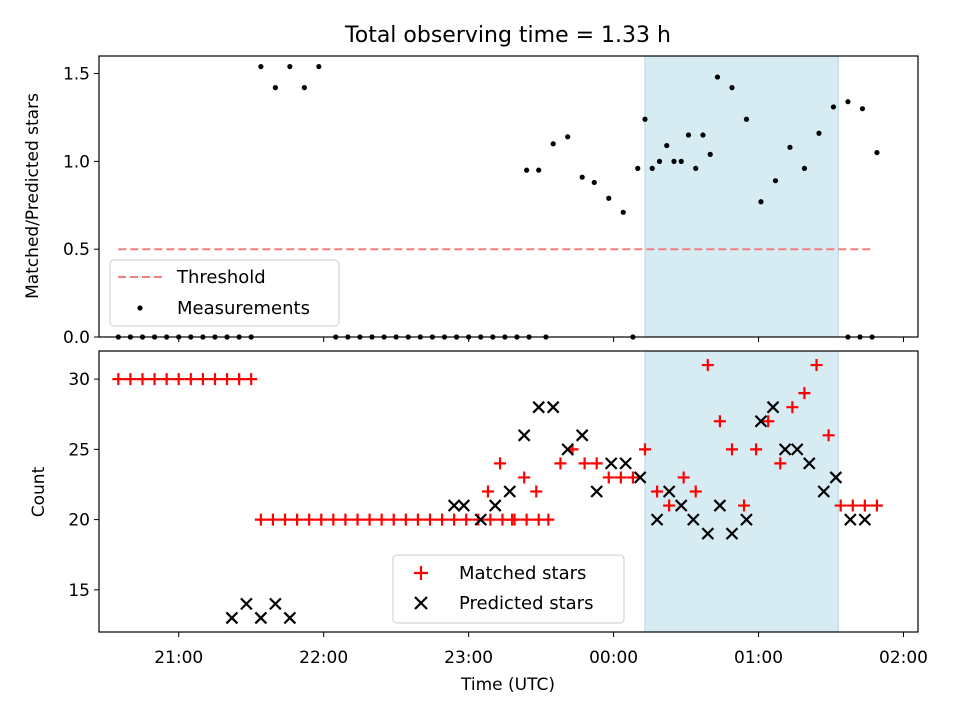  Describe the element at coordinates (421, 573) in the screenshot. I see `matched-legend-swatch` at that location.